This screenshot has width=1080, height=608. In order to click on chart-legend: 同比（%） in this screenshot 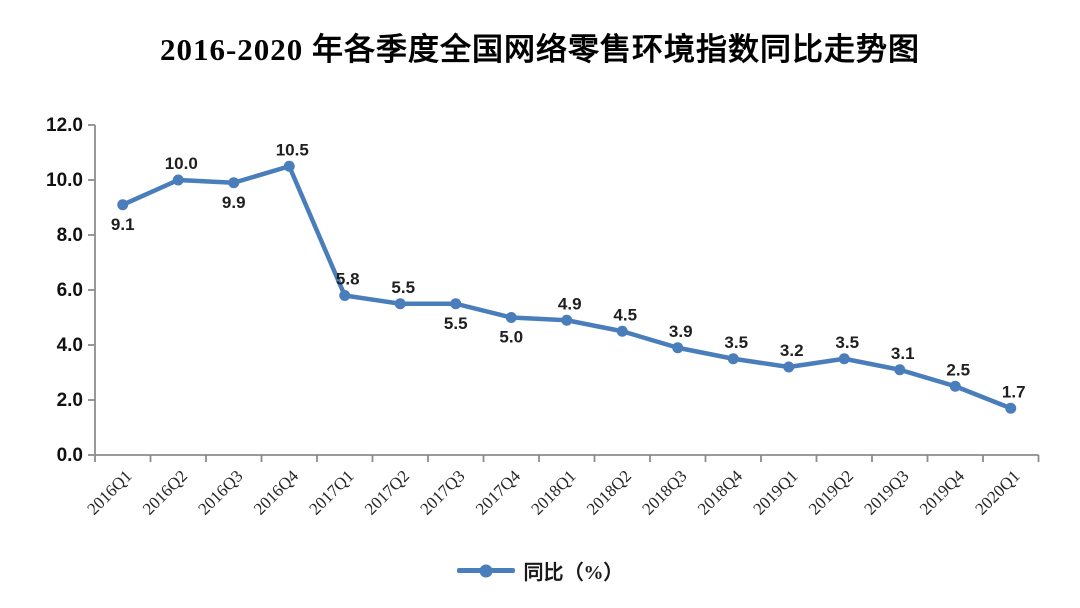, I will do `click(540, 570)`.